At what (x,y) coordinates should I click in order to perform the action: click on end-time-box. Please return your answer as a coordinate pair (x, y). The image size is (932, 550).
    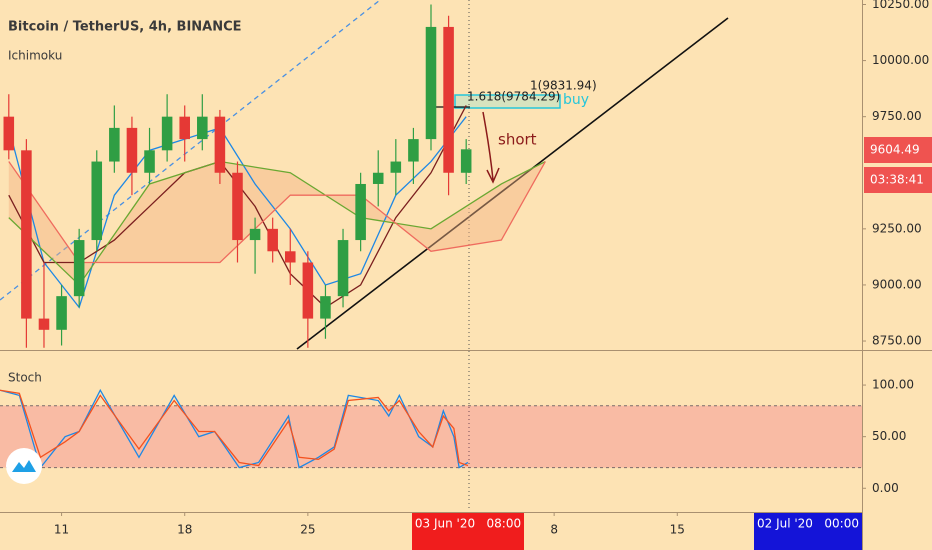
    Looking at the image, I should click on (808, 531).